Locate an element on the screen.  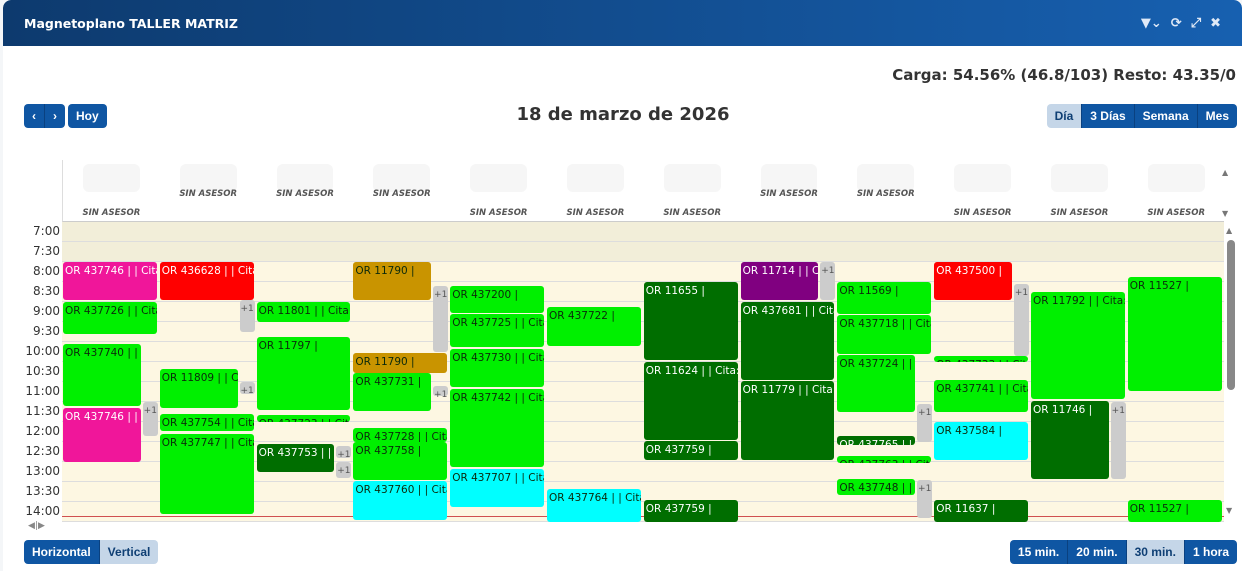
appointment-event: OR 437707 | | Cita is located at coordinates (497, 488).